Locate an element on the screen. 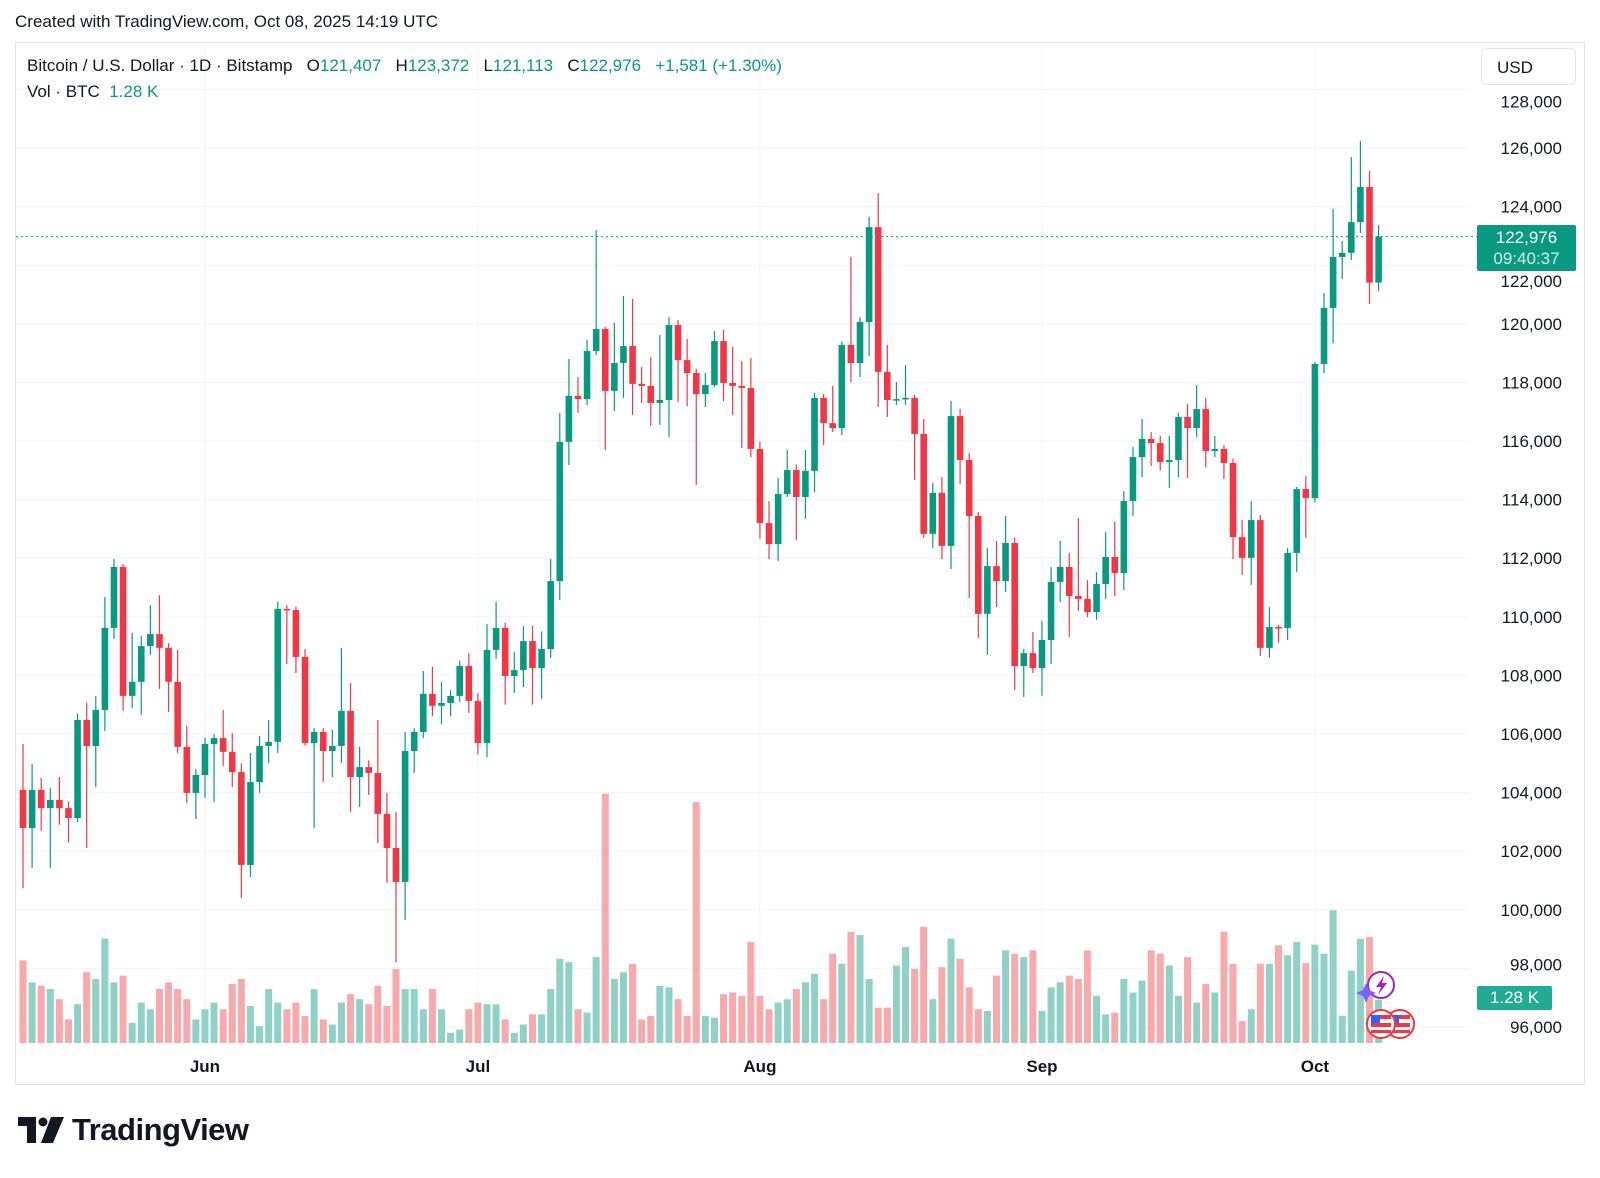  time-axis: Jun Jul Aug Sep Oct is located at coordinates (760, 1066).